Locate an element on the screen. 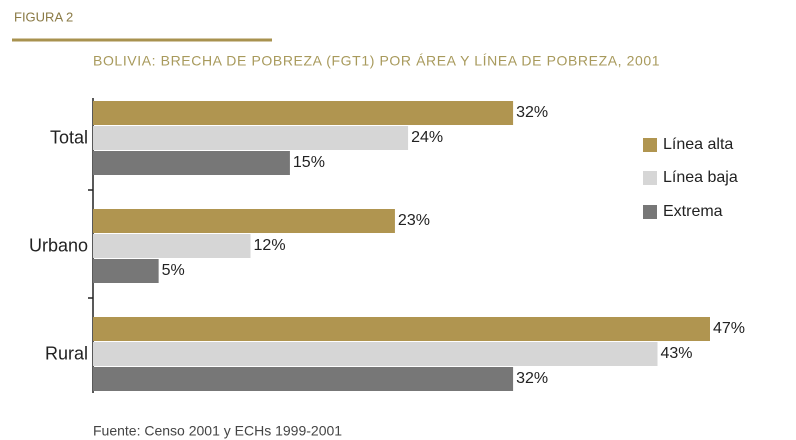 The height and width of the screenshot is (440, 796). figure-label: FIGURA 2 is located at coordinates (43, 16).